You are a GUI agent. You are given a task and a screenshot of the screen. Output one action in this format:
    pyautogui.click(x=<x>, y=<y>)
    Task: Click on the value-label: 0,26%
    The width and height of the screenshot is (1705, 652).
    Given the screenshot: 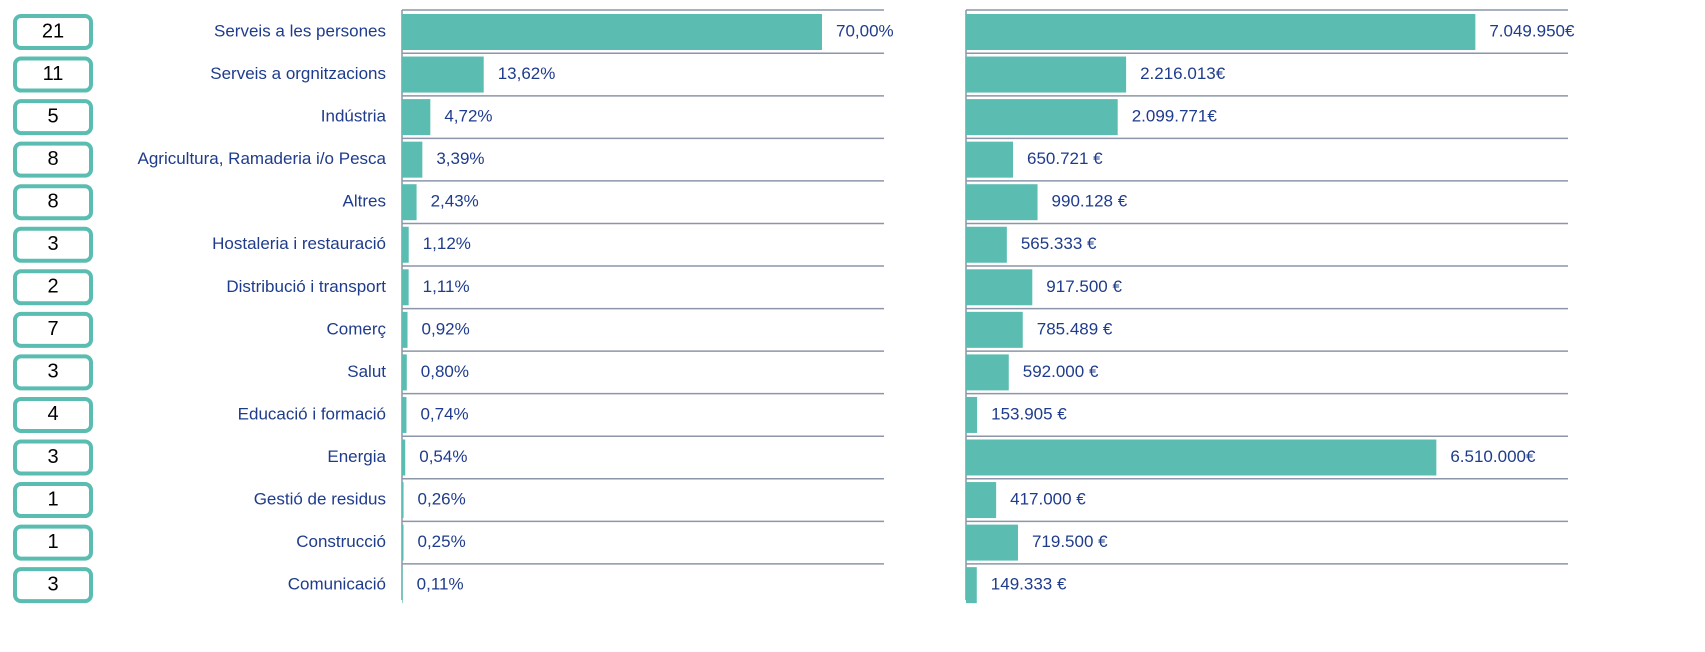 What is the action you would take?
    pyautogui.click(x=442, y=499)
    